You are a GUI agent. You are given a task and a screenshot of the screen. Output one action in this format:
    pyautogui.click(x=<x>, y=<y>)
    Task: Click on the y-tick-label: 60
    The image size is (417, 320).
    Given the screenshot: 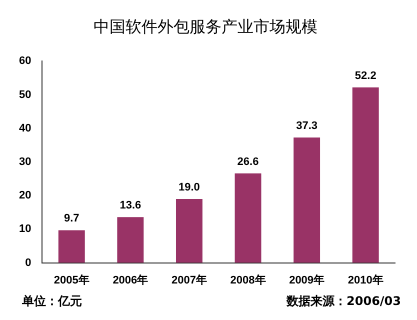 What is the action you would take?
    pyautogui.click(x=25, y=61)
    